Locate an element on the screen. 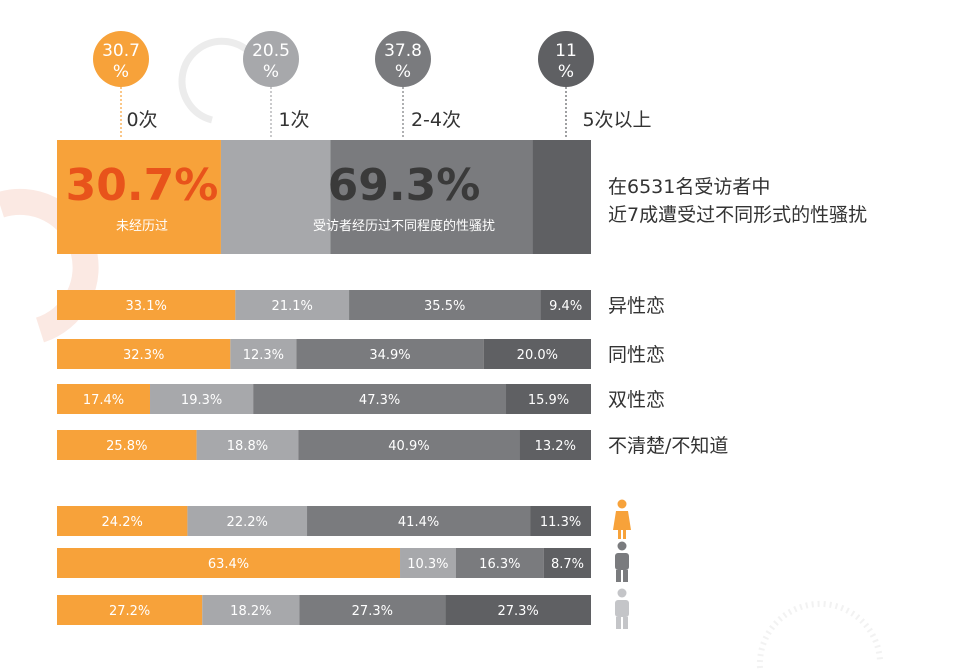 This screenshot has width=969, height=669. big-right-sub-label: 受访者经历过不同程度的性骚扰 is located at coordinates (404, 226).